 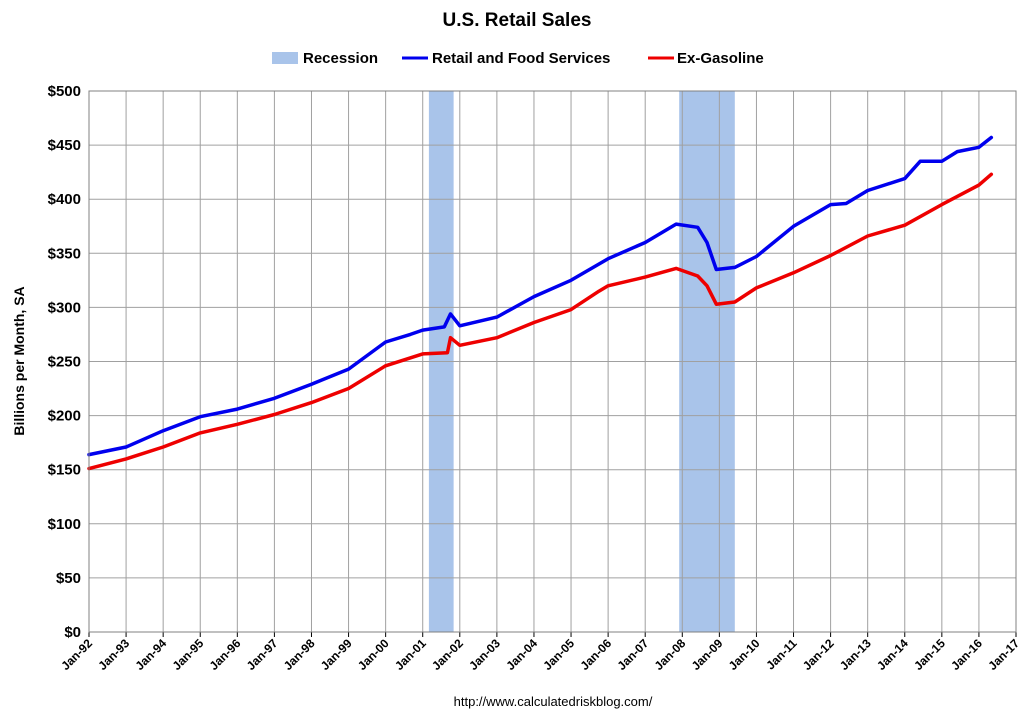 What do you see at coordinates (670, 654) in the screenshot?
I see `x-tick-label: Jan-08` at bounding box center [670, 654].